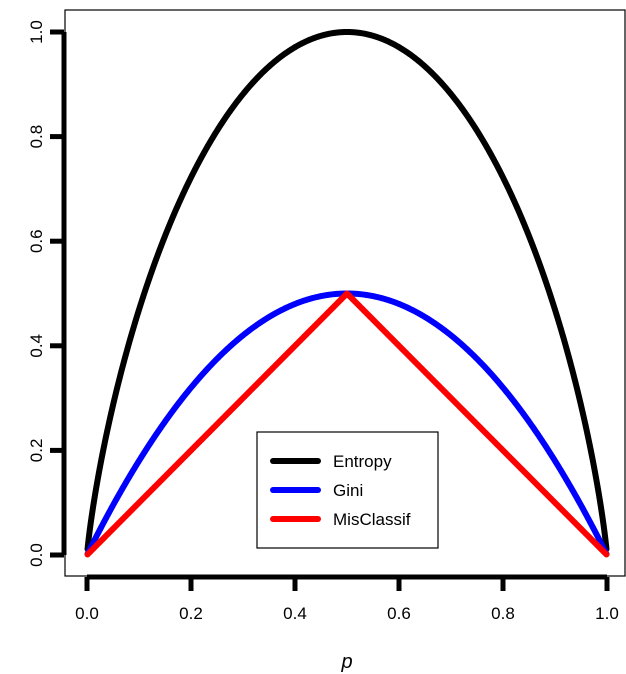 The image size is (626, 674). What do you see at coordinates (36, 241) in the screenshot?
I see `y-tick-label: 0.6` at bounding box center [36, 241].